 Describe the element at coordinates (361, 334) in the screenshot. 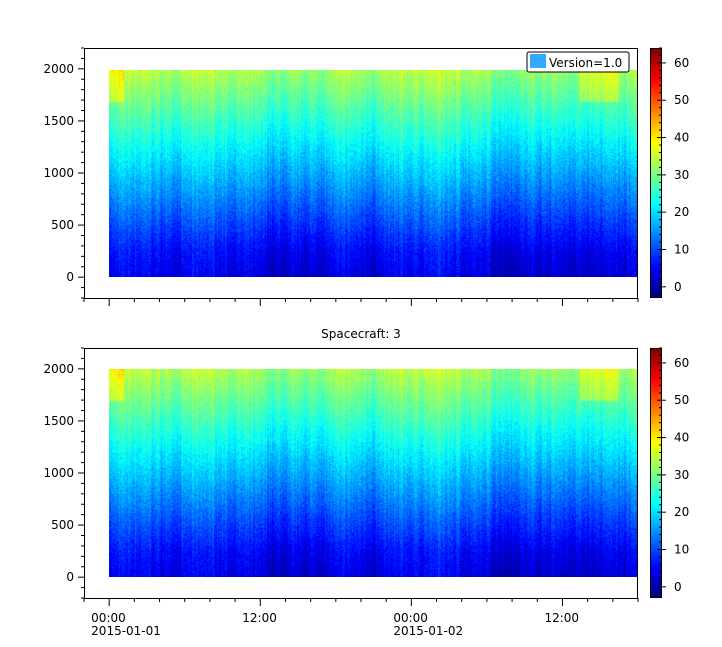

I see `panel-title: Spacecraft: 3` at that location.